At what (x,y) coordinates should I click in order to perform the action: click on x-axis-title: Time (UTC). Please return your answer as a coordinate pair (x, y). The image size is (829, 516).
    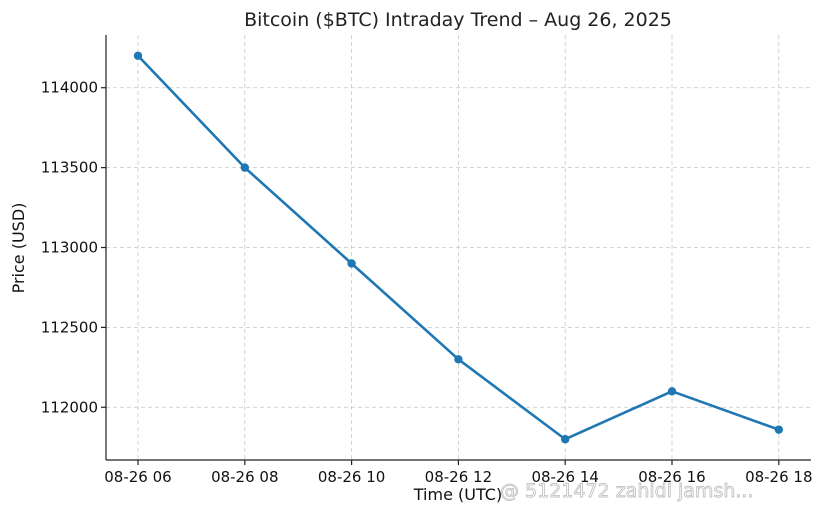
    Looking at the image, I should click on (457, 494).